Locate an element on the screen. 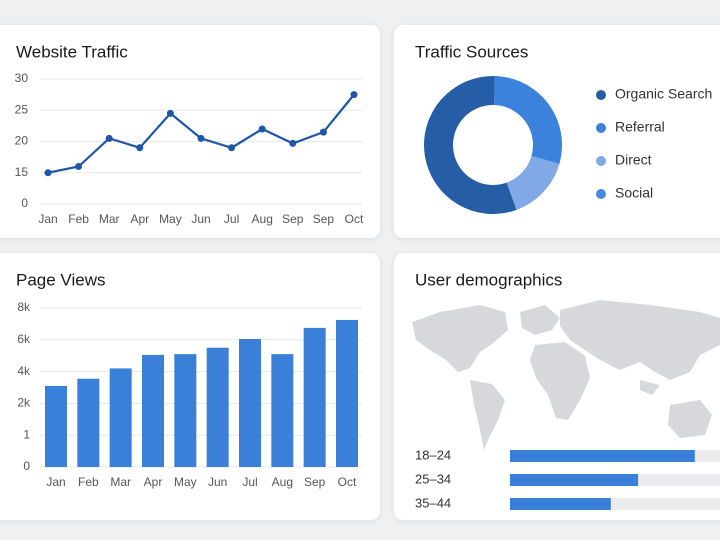 Image resolution: width=720 pixels, height=540 pixels. card-title: Website Traffic is located at coordinates (72, 51).